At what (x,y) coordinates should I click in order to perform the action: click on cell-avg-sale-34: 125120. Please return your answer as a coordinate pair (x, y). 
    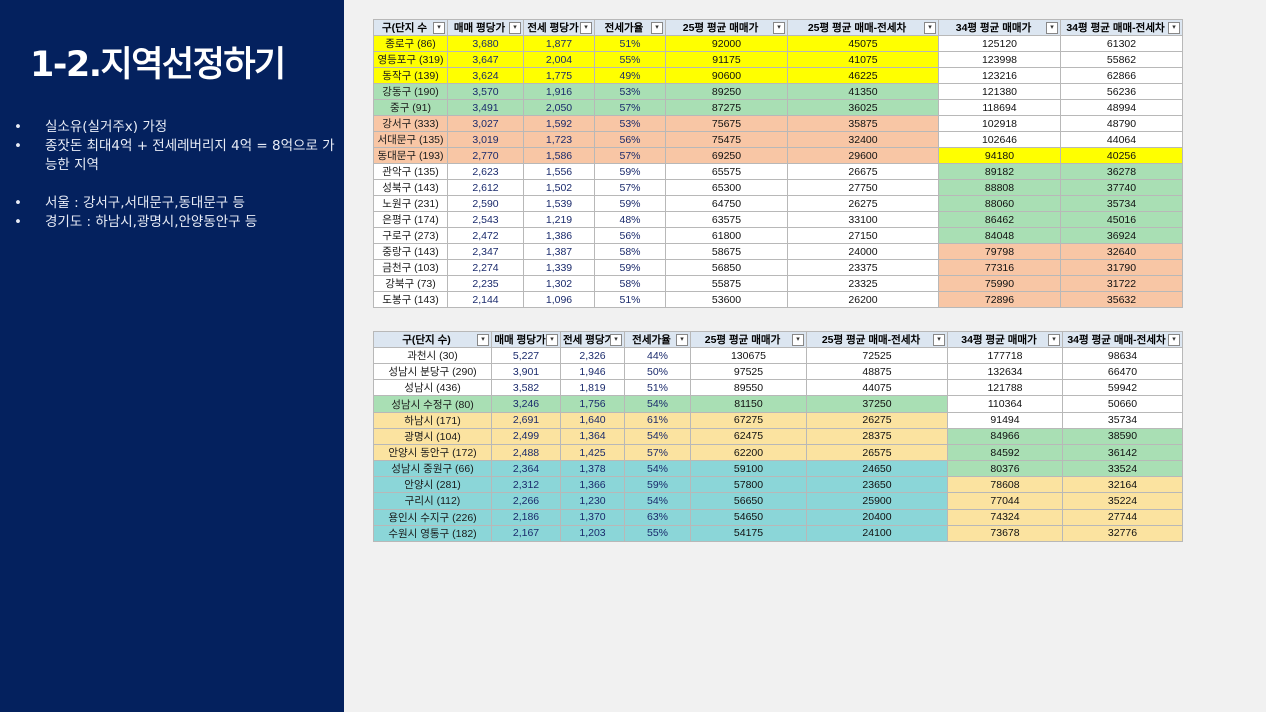
    Looking at the image, I should click on (999, 43).